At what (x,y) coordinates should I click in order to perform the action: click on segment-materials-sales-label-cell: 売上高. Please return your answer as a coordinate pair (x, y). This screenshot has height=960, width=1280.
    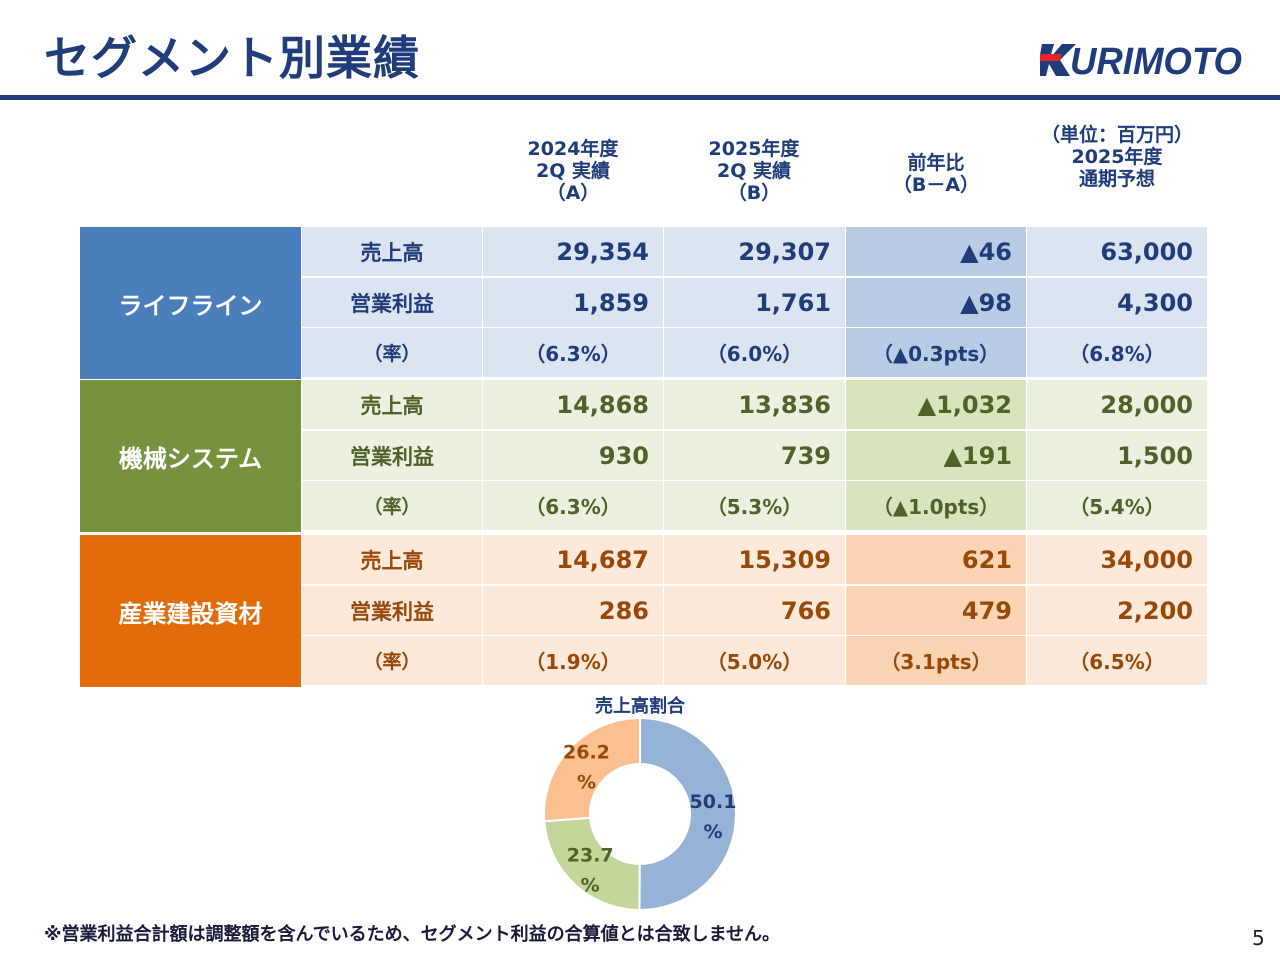
    Looking at the image, I should click on (392, 559).